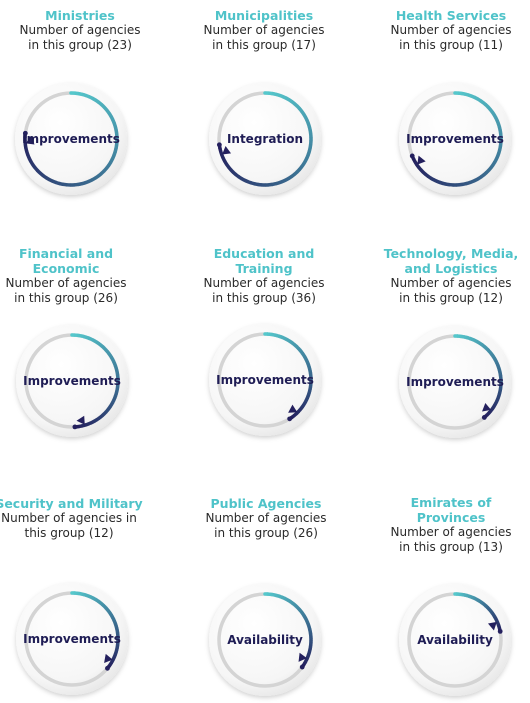 The height and width of the screenshot is (703, 530). I want to click on group-description: Number of agencies in this group (13), so click(451, 539).